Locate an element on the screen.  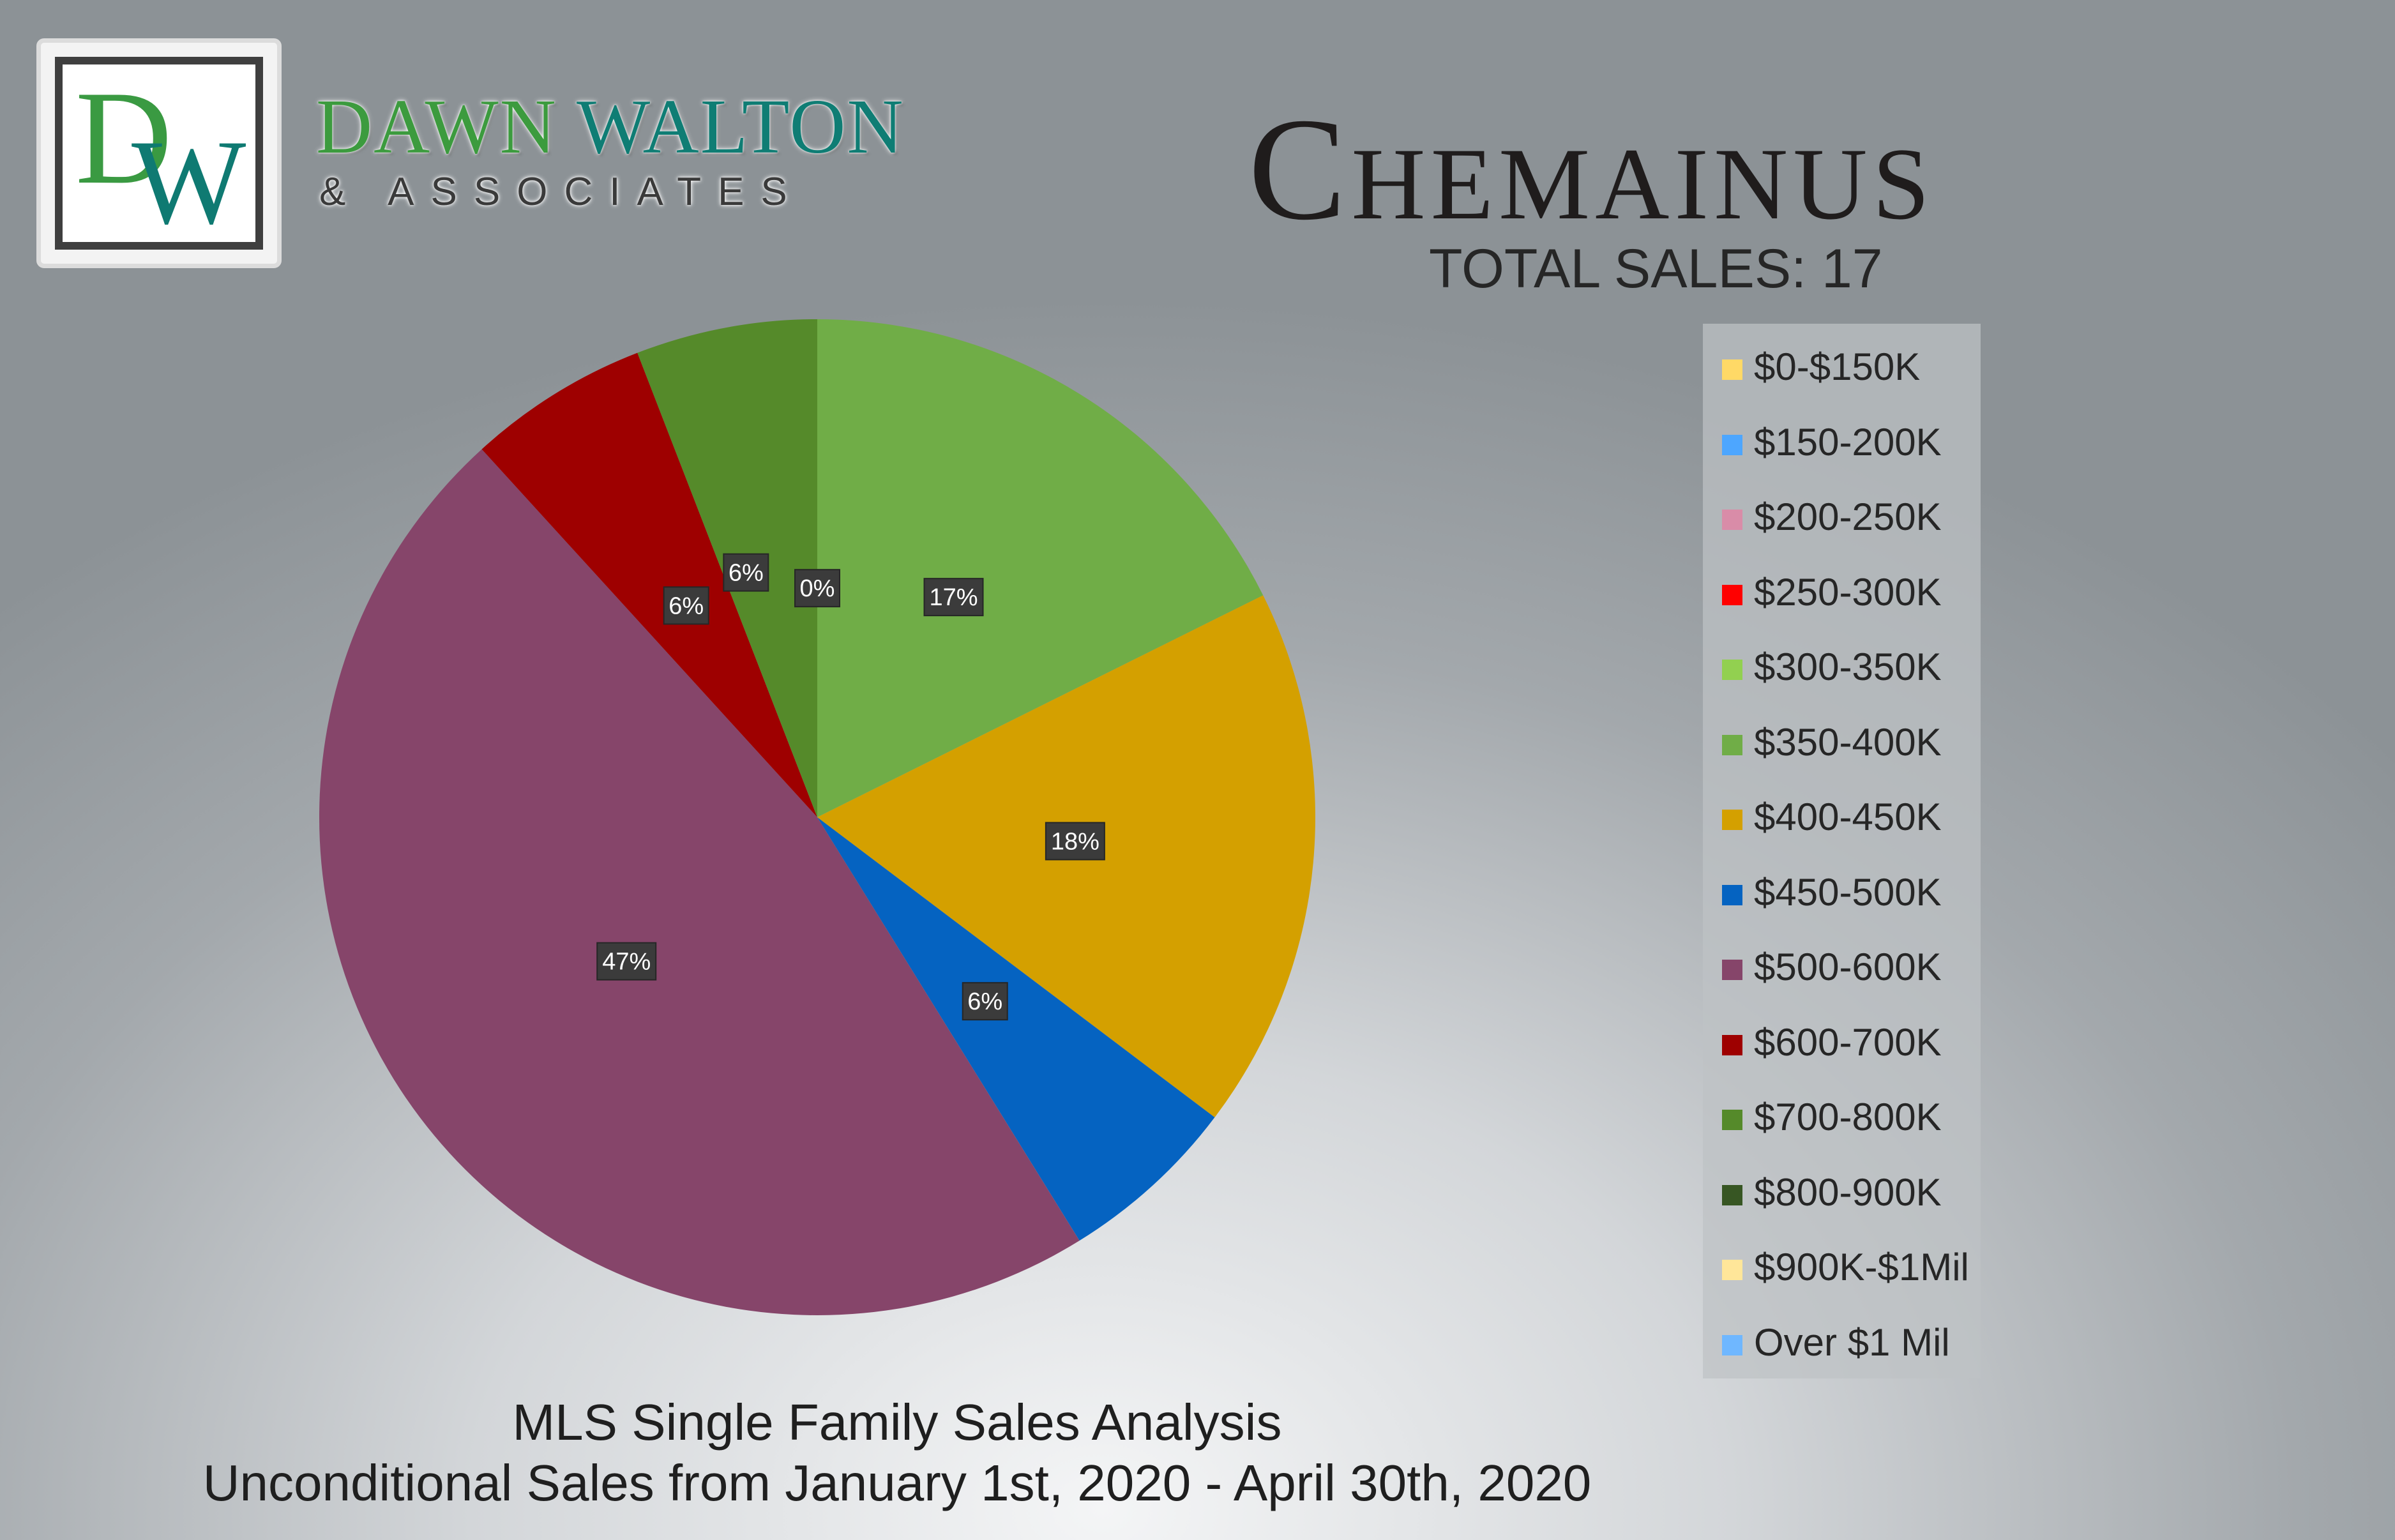
legend-item-450-500k: $450-500K is located at coordinates (1842, 904).